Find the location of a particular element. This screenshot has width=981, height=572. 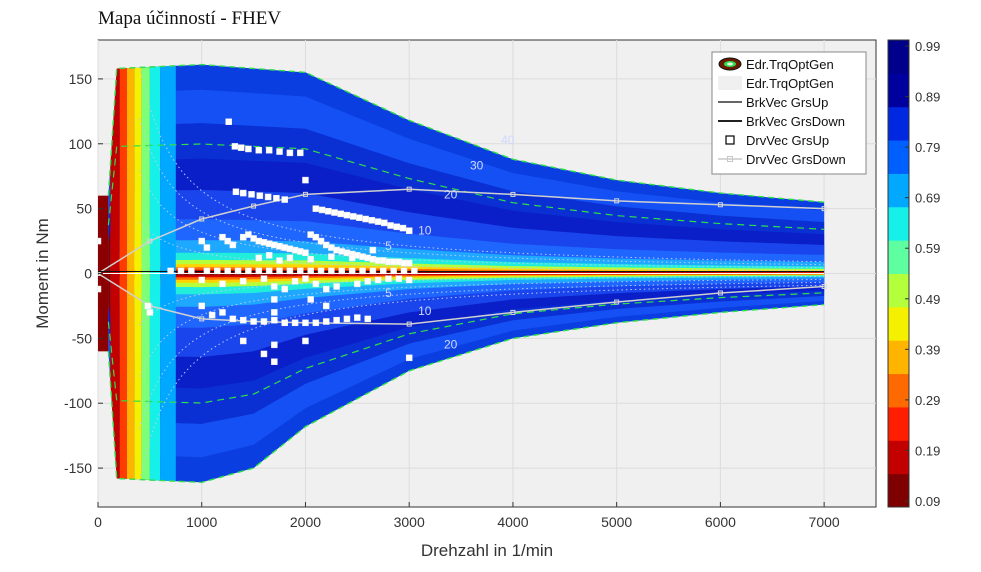

legend-symbol-patch is located at coordinates (730, 83).